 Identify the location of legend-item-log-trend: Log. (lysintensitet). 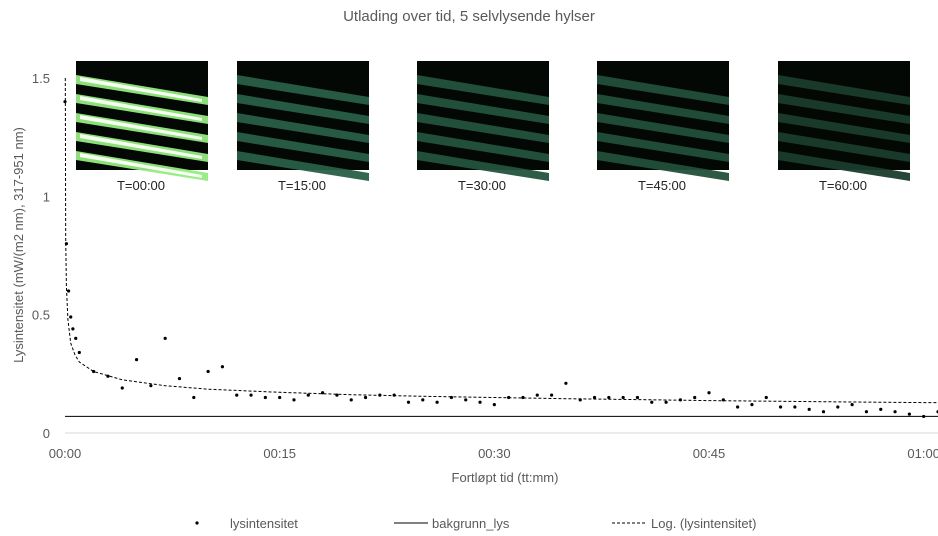
(684, 523).